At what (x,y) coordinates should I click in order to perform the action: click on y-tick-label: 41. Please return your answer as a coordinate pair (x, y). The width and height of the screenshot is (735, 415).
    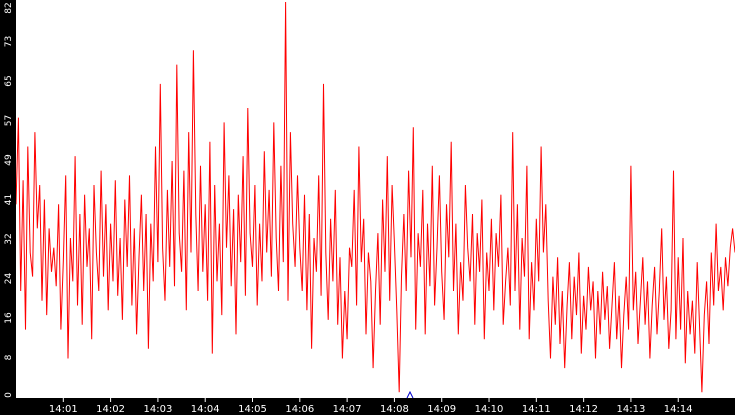
    Looking at the image, I should click on (9, 199).